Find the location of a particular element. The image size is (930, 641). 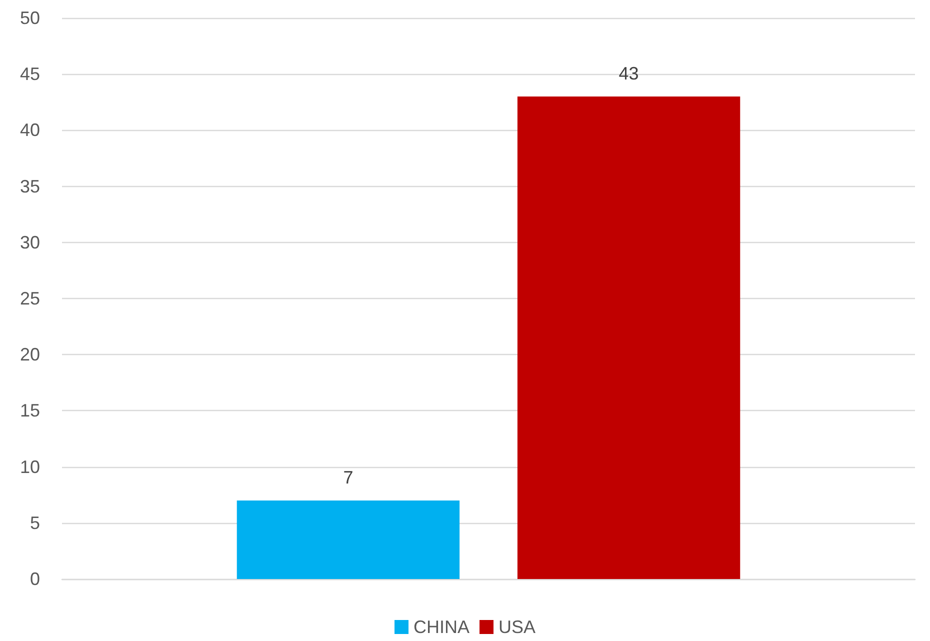

y-tick-label: 30 is located at coordinates (30, 242).